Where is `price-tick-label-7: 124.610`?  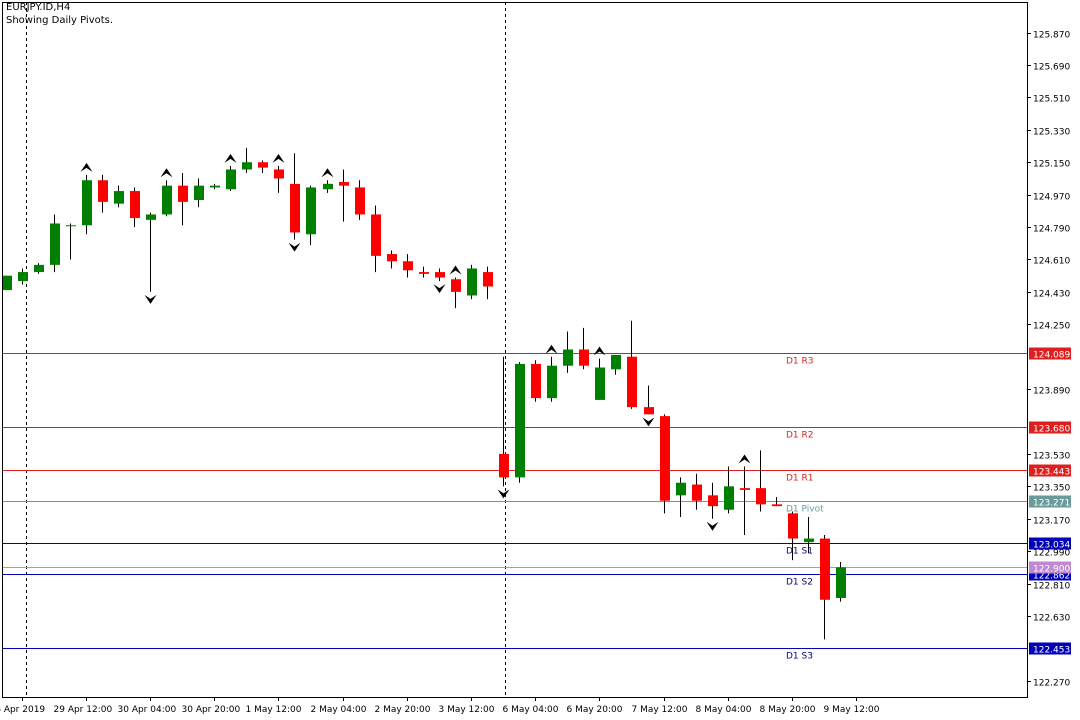
price-tick-label-7: 124.610 is located at coordinates (1051, 262).